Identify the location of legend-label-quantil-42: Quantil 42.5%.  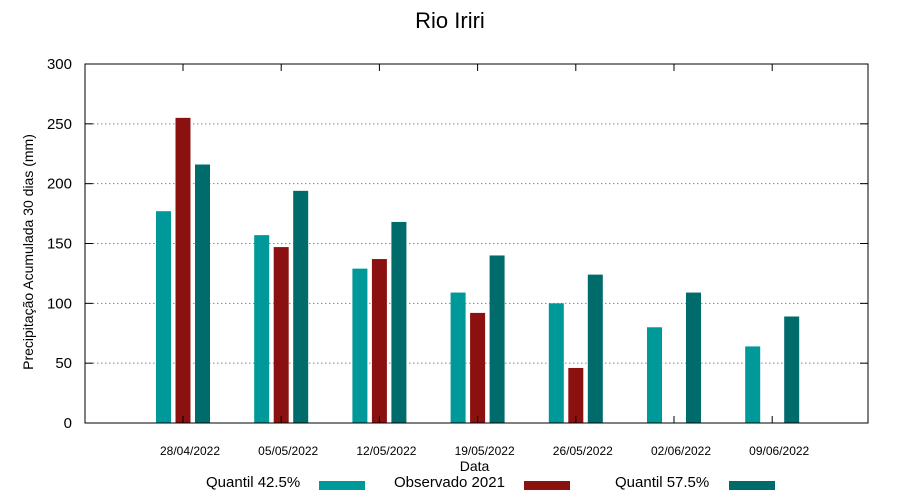
(253, 482).